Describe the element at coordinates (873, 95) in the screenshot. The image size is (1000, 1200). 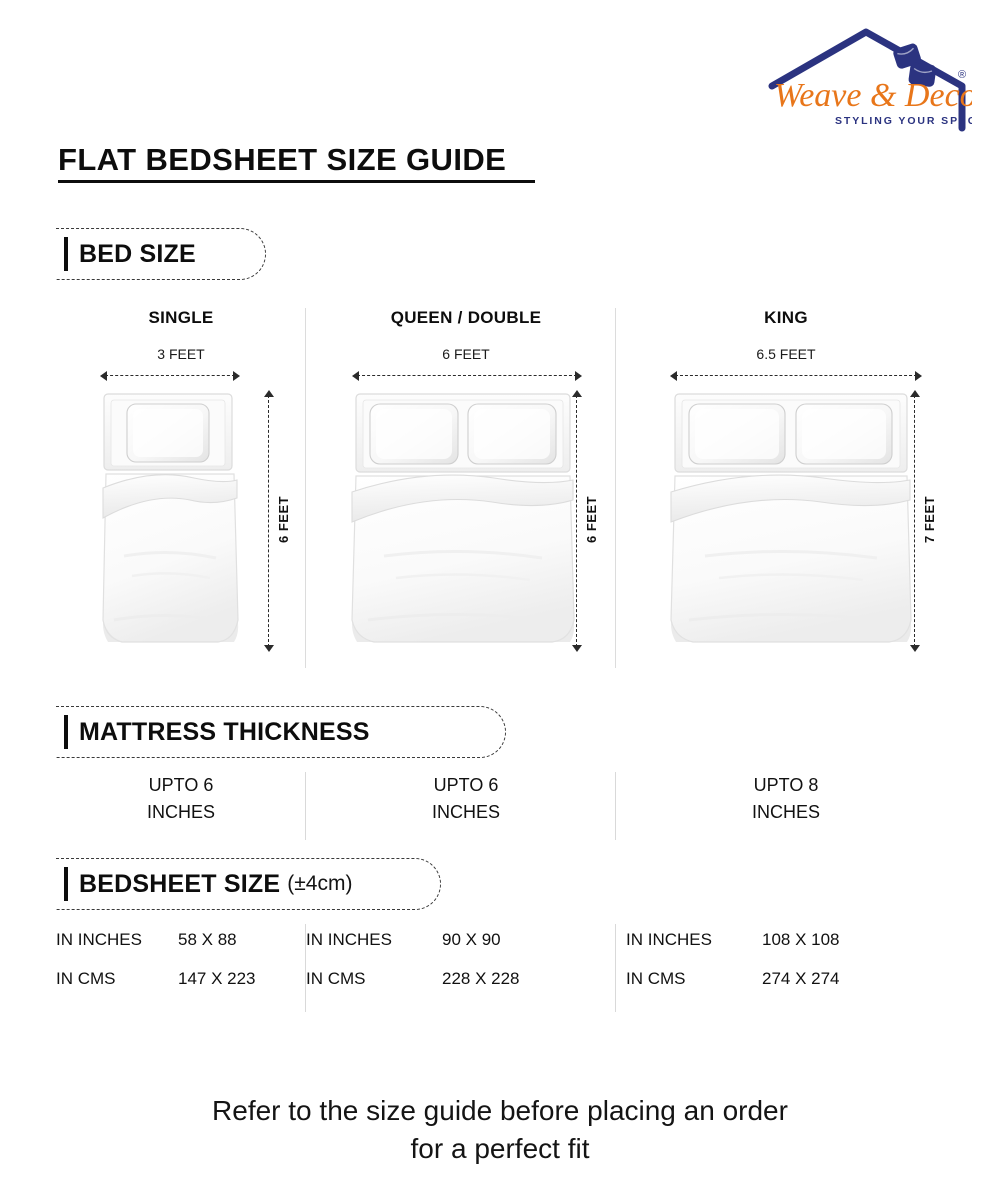
I see `svg-text: Weave & Decor` at that location.